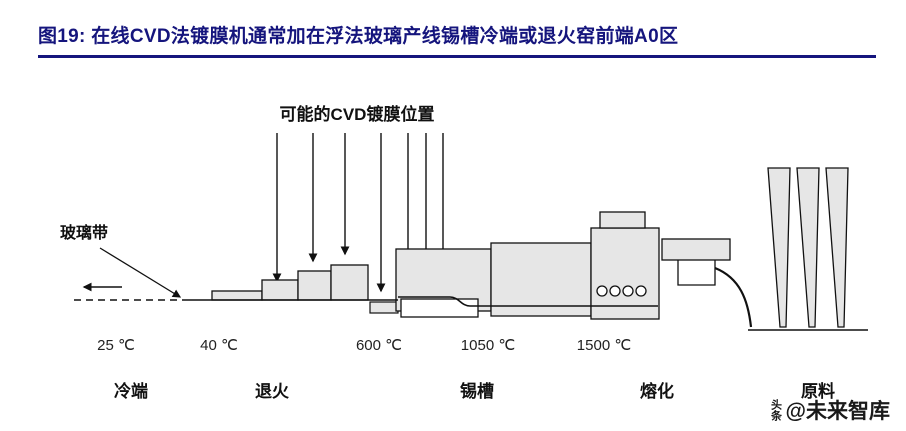  What do you see at coordinates (140, 272) in the screenshot?
I see `glass-ribbon-pointer-line` at bounding box center [140, 272].